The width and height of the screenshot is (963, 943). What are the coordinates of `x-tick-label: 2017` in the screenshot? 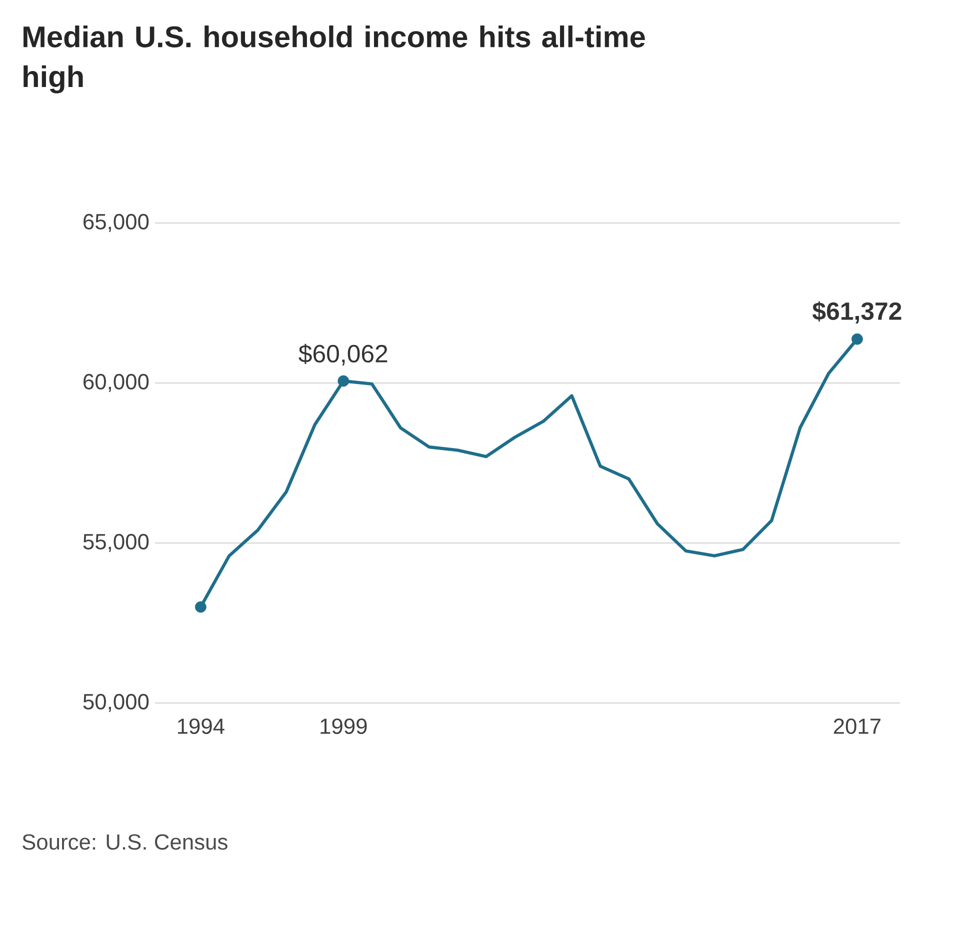 It's located at (857, 726).